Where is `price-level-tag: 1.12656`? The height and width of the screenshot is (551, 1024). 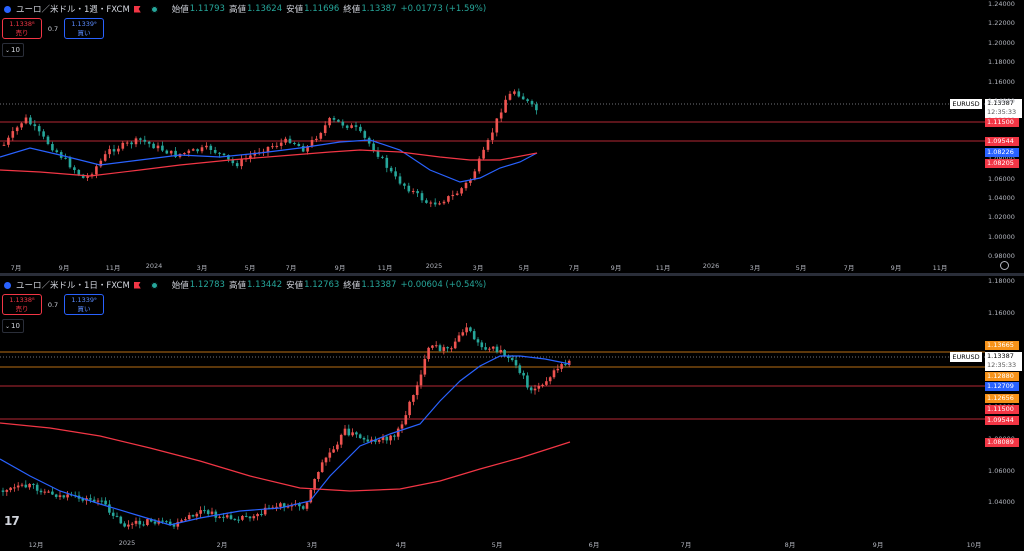
price-level-tag: 1.12656 is located at coordinates (1002, 398).